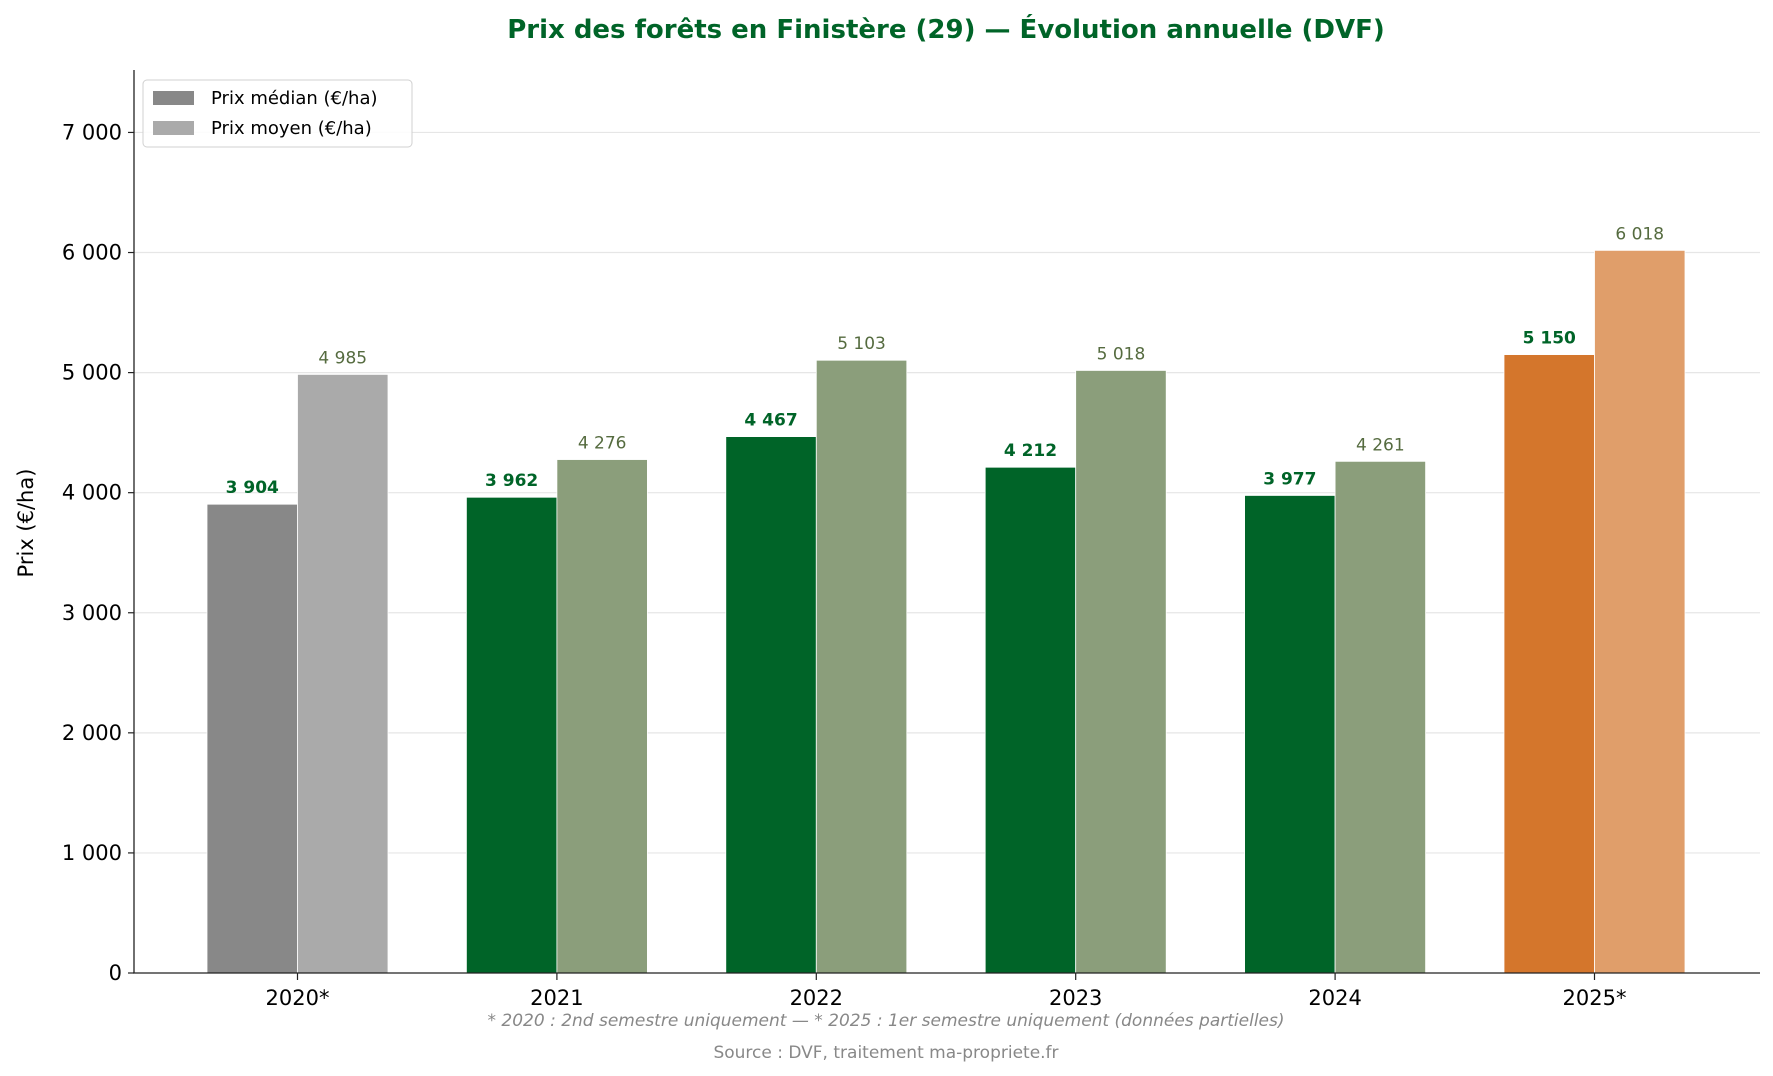 The image size is (1773, 1076). Describe the element at coordinates (26, 523) in the screenshot. I see `y-axis-label: Prix (€/ha)` at that location.